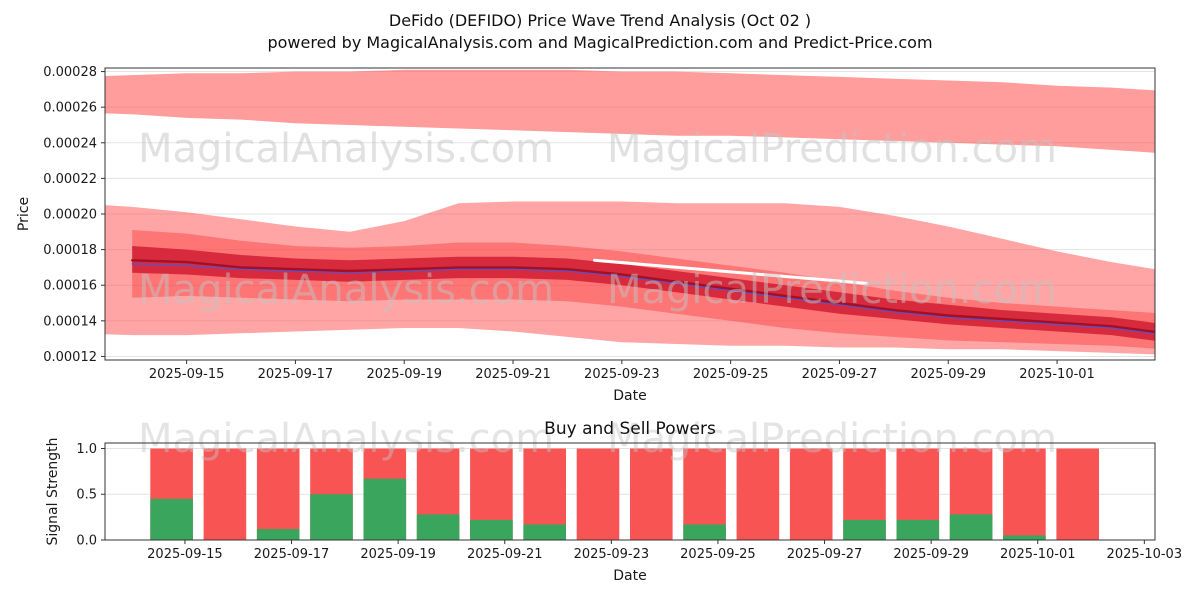 Image resolution: width=1200 pixels, height=600 pixels. What do you see at coordinates (70, 108) in the screenshot?
I see `y-tick-label: 0.00026` at bounding box center [70, 108].